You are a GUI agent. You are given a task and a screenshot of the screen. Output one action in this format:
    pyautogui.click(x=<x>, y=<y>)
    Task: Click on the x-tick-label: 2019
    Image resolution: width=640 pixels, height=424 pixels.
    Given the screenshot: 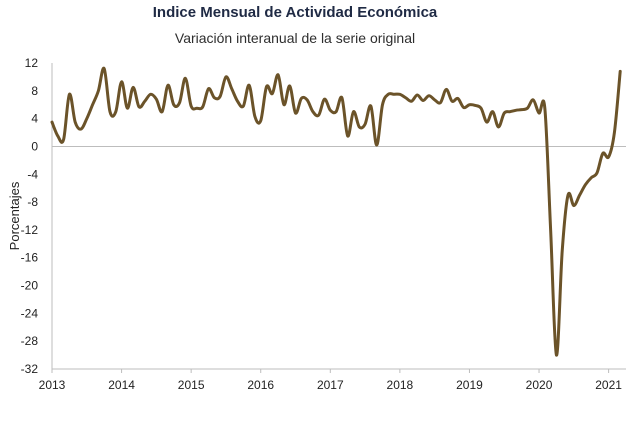 What is the action you would take?
    pyautogui.click(x=469, y=385)
    